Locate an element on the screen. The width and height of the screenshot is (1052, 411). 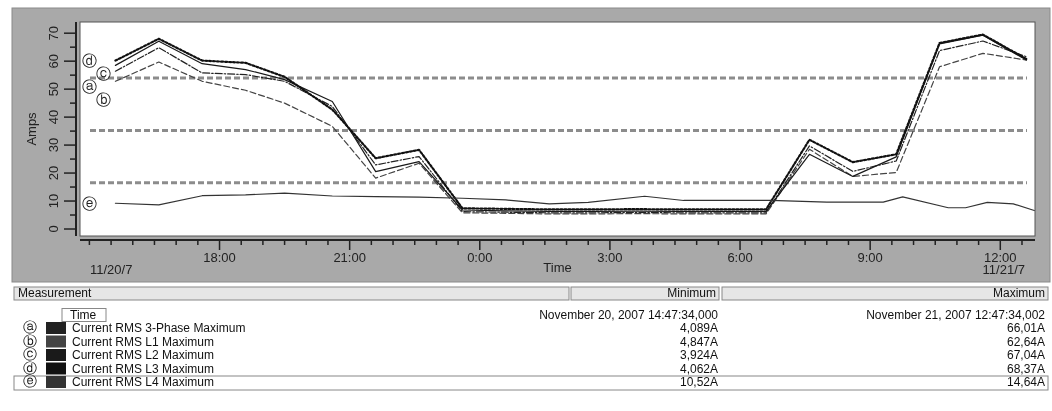
legend-label: Current RMS 3-Phase Maximum is located at coordinates (159, 328).